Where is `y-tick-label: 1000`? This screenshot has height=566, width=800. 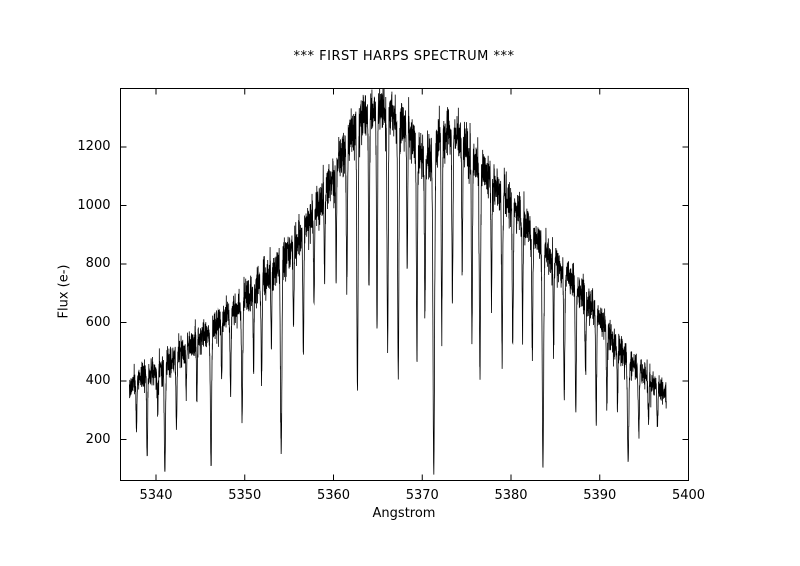
y-tick-label: 1000 is located at coordinates (94, 205).